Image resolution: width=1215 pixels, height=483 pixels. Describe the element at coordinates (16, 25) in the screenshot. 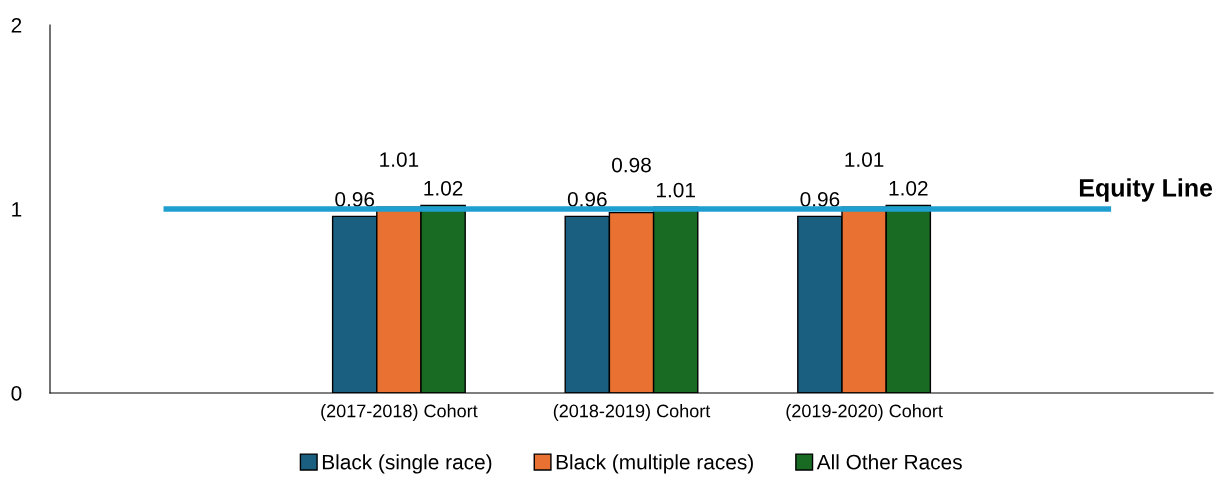

I see `y-tick-label: 2` at that location.